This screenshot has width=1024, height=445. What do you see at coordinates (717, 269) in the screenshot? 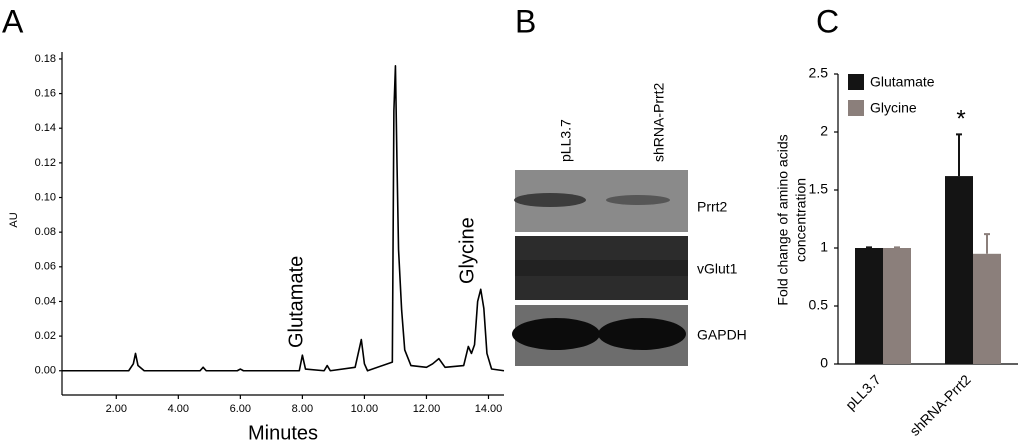
I see `row-label: vGlut1` at bounding box center [717, 269].